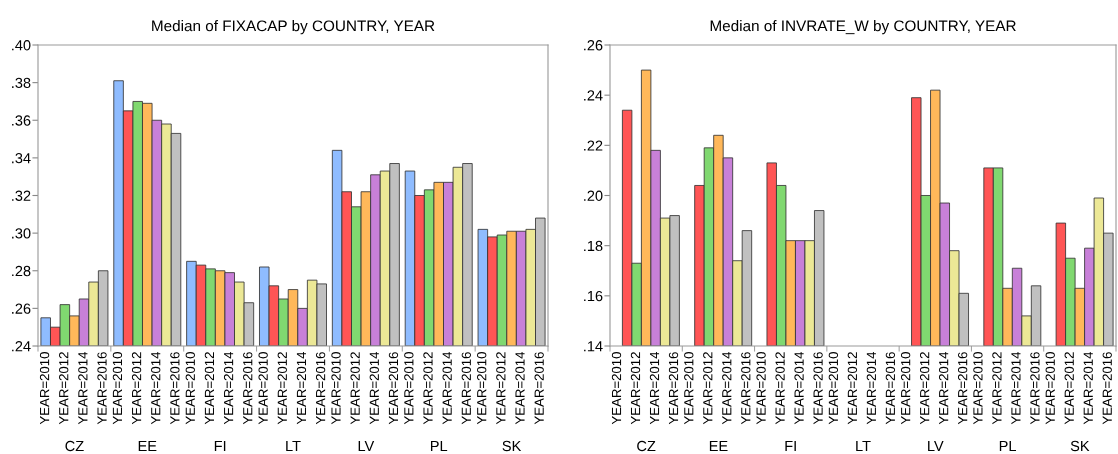 The height and width of the screenshot is (454, 1118). Describe the element at coordinates (593, 346) in the screenshot. I see `y-tick-label: .14` at that location.